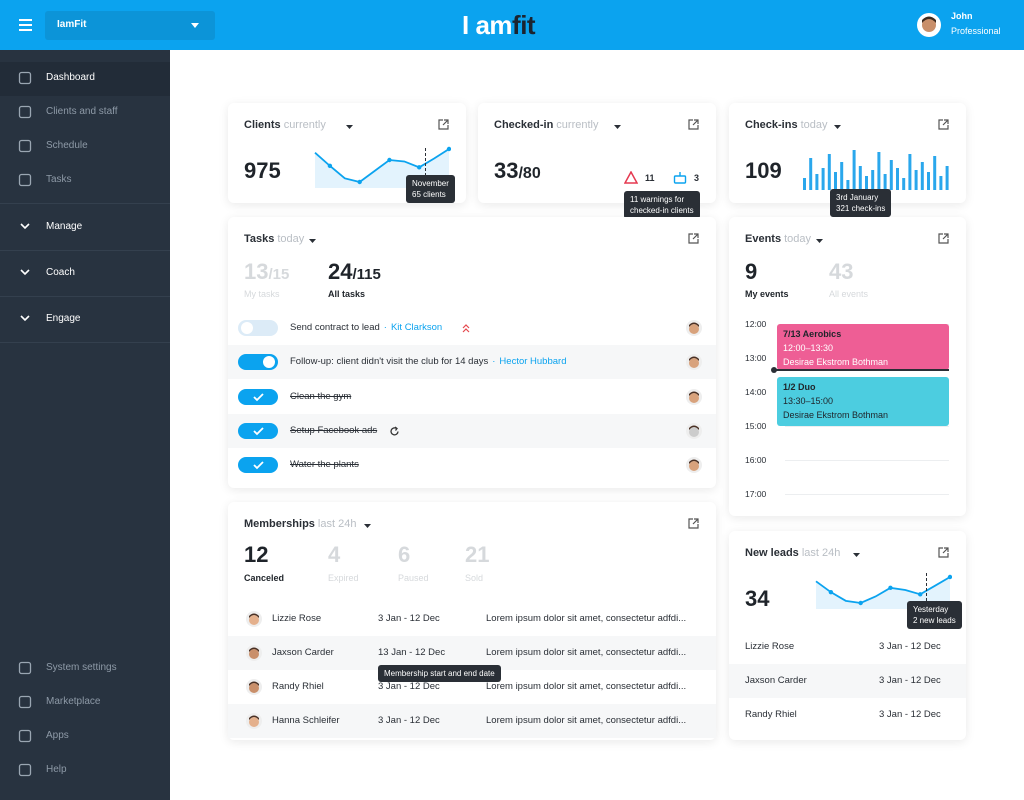 The height and width of the screenshot is (800, 1024). Describe the element at coordinates (857, 197) in the screenshot. I see `tooltip-line: 3rd January` at that location.